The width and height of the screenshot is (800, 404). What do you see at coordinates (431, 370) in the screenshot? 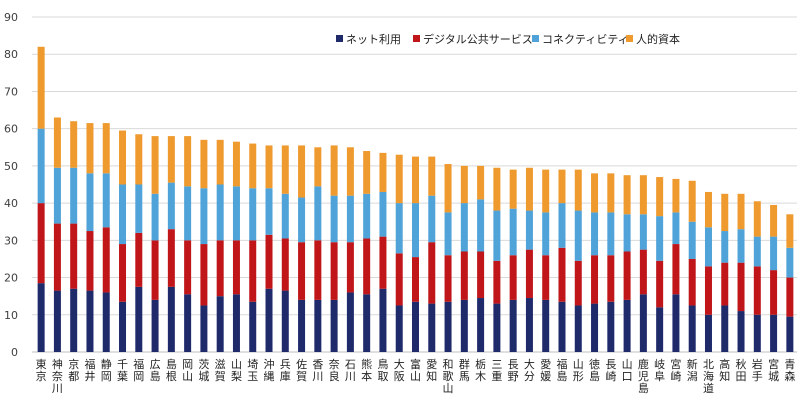
I see `x-tick-label: 愛知` at bounding box center [431, 370].